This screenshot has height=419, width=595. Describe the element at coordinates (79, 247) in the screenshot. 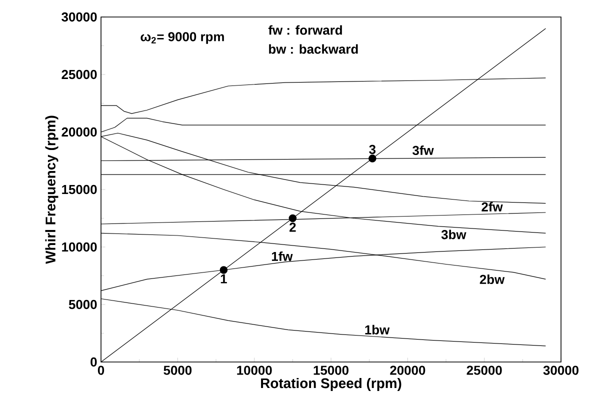

I see `y-tick-label: 10000` at that location.